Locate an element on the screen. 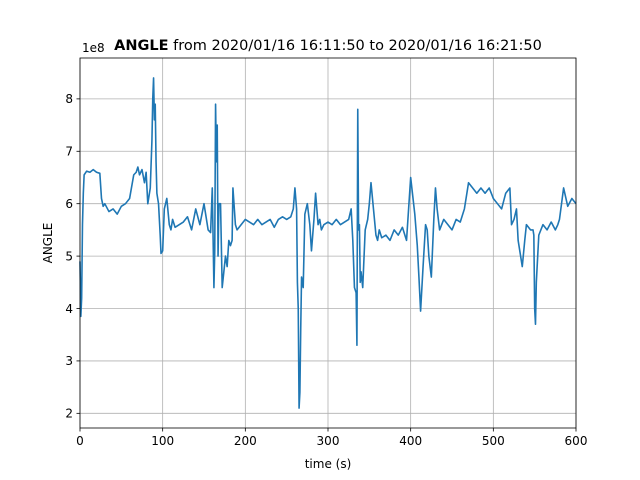 The image size is (640, 480). y-axis-label: ANGLE is located at coordinates (48, 243).